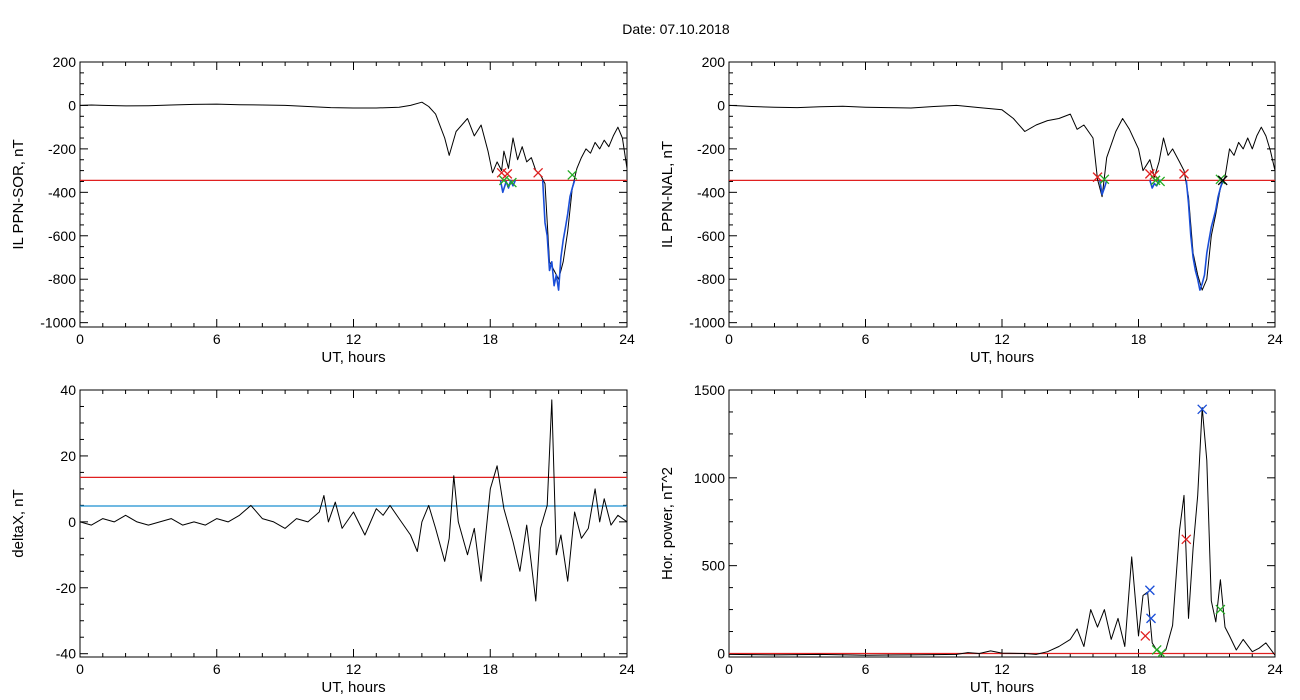 This screenshot has height=700, width=1300. What do you see at coordinates (667, 523) in the screenshot?
I see `y-axis-label: Hor. power, nT^2` at bounding box center [667, 523].